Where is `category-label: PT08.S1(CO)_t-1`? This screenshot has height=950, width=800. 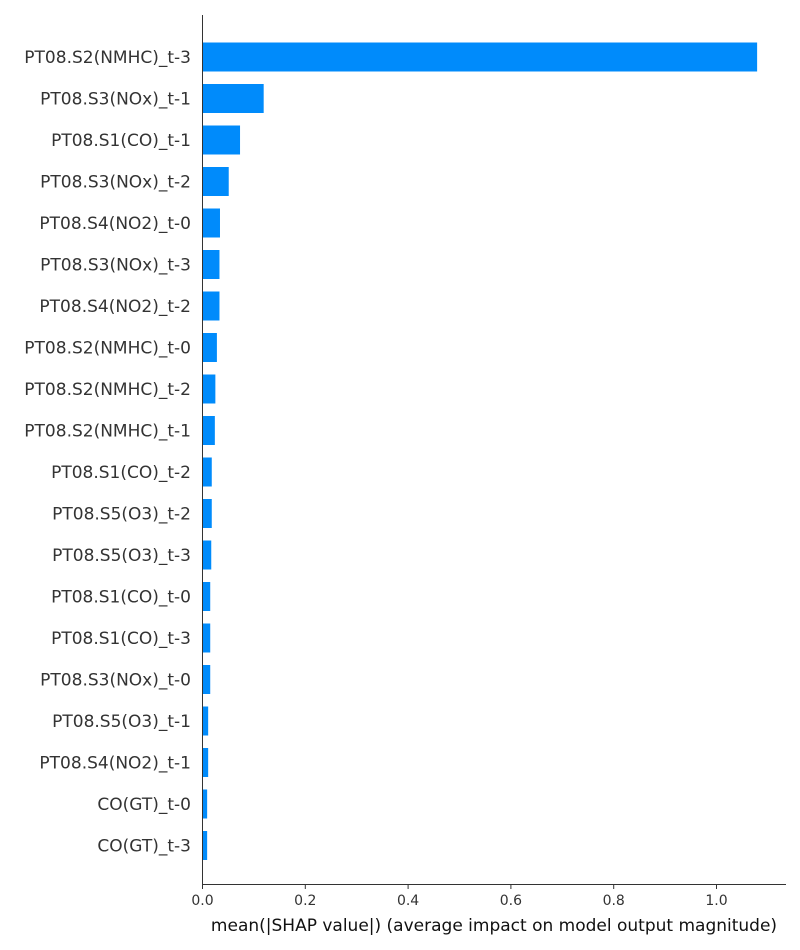 category-label: PT08.S1(CO)_t-1 is located at coordinates (121, 141).